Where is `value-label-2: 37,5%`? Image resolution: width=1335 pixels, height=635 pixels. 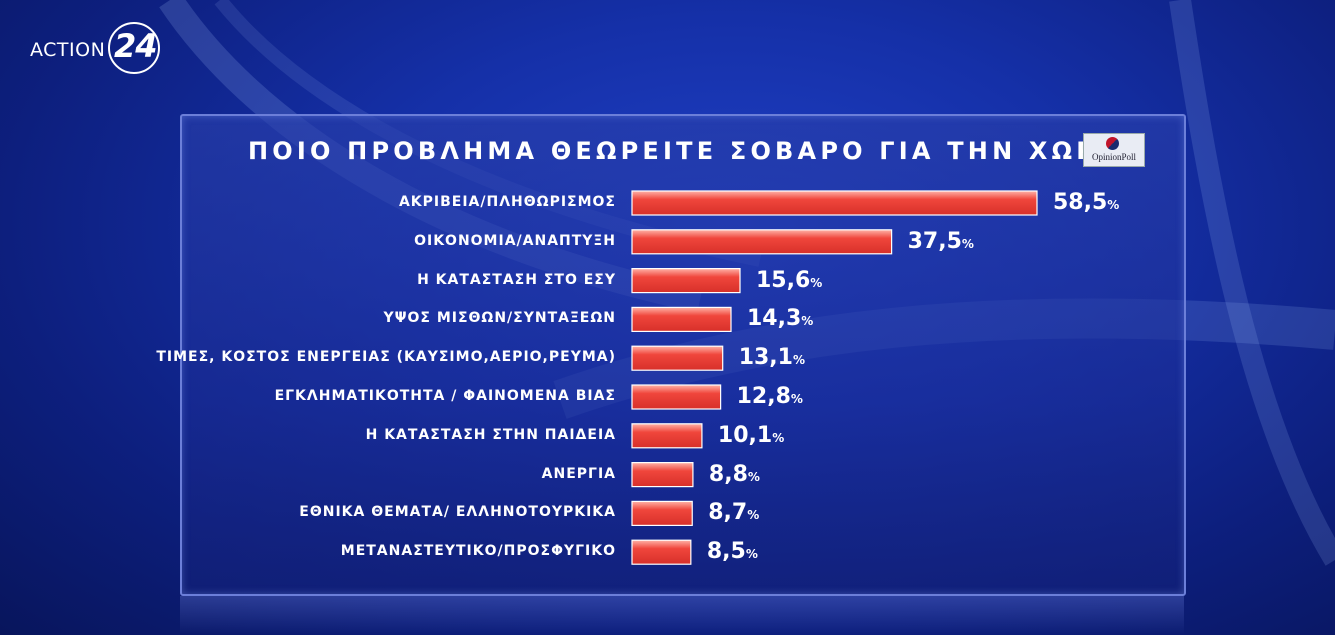 value-label-2: 37,5% is located at coordinates (941, 241).